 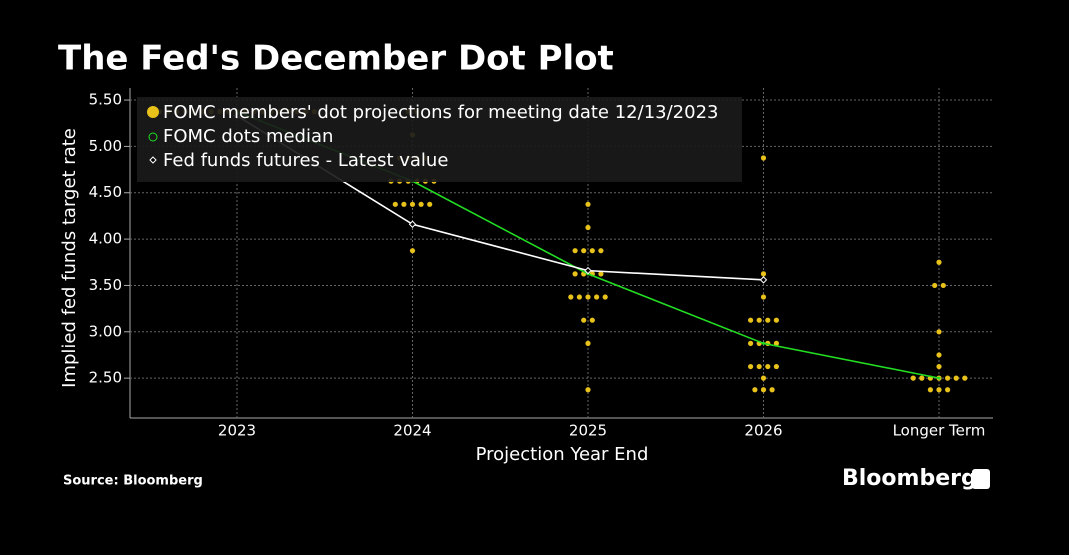 I want to click on brand-icon, so click(x=981, y=479).